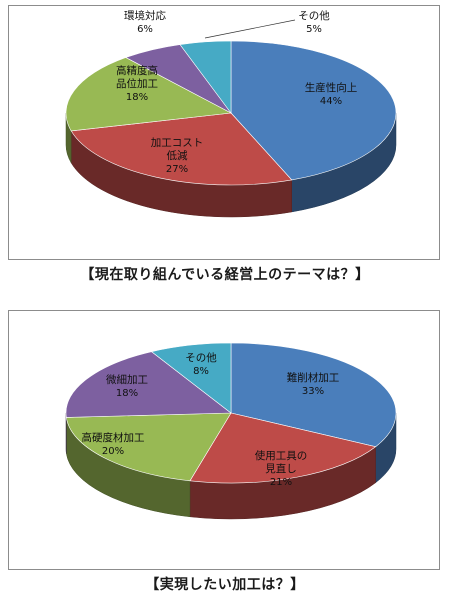  I want to click on pie-2-labels: 難削材加工 33% 使用工具の見直し 21% 高硬度材加工 20% 微細加工 18% その他 8%, so click(211, 419).